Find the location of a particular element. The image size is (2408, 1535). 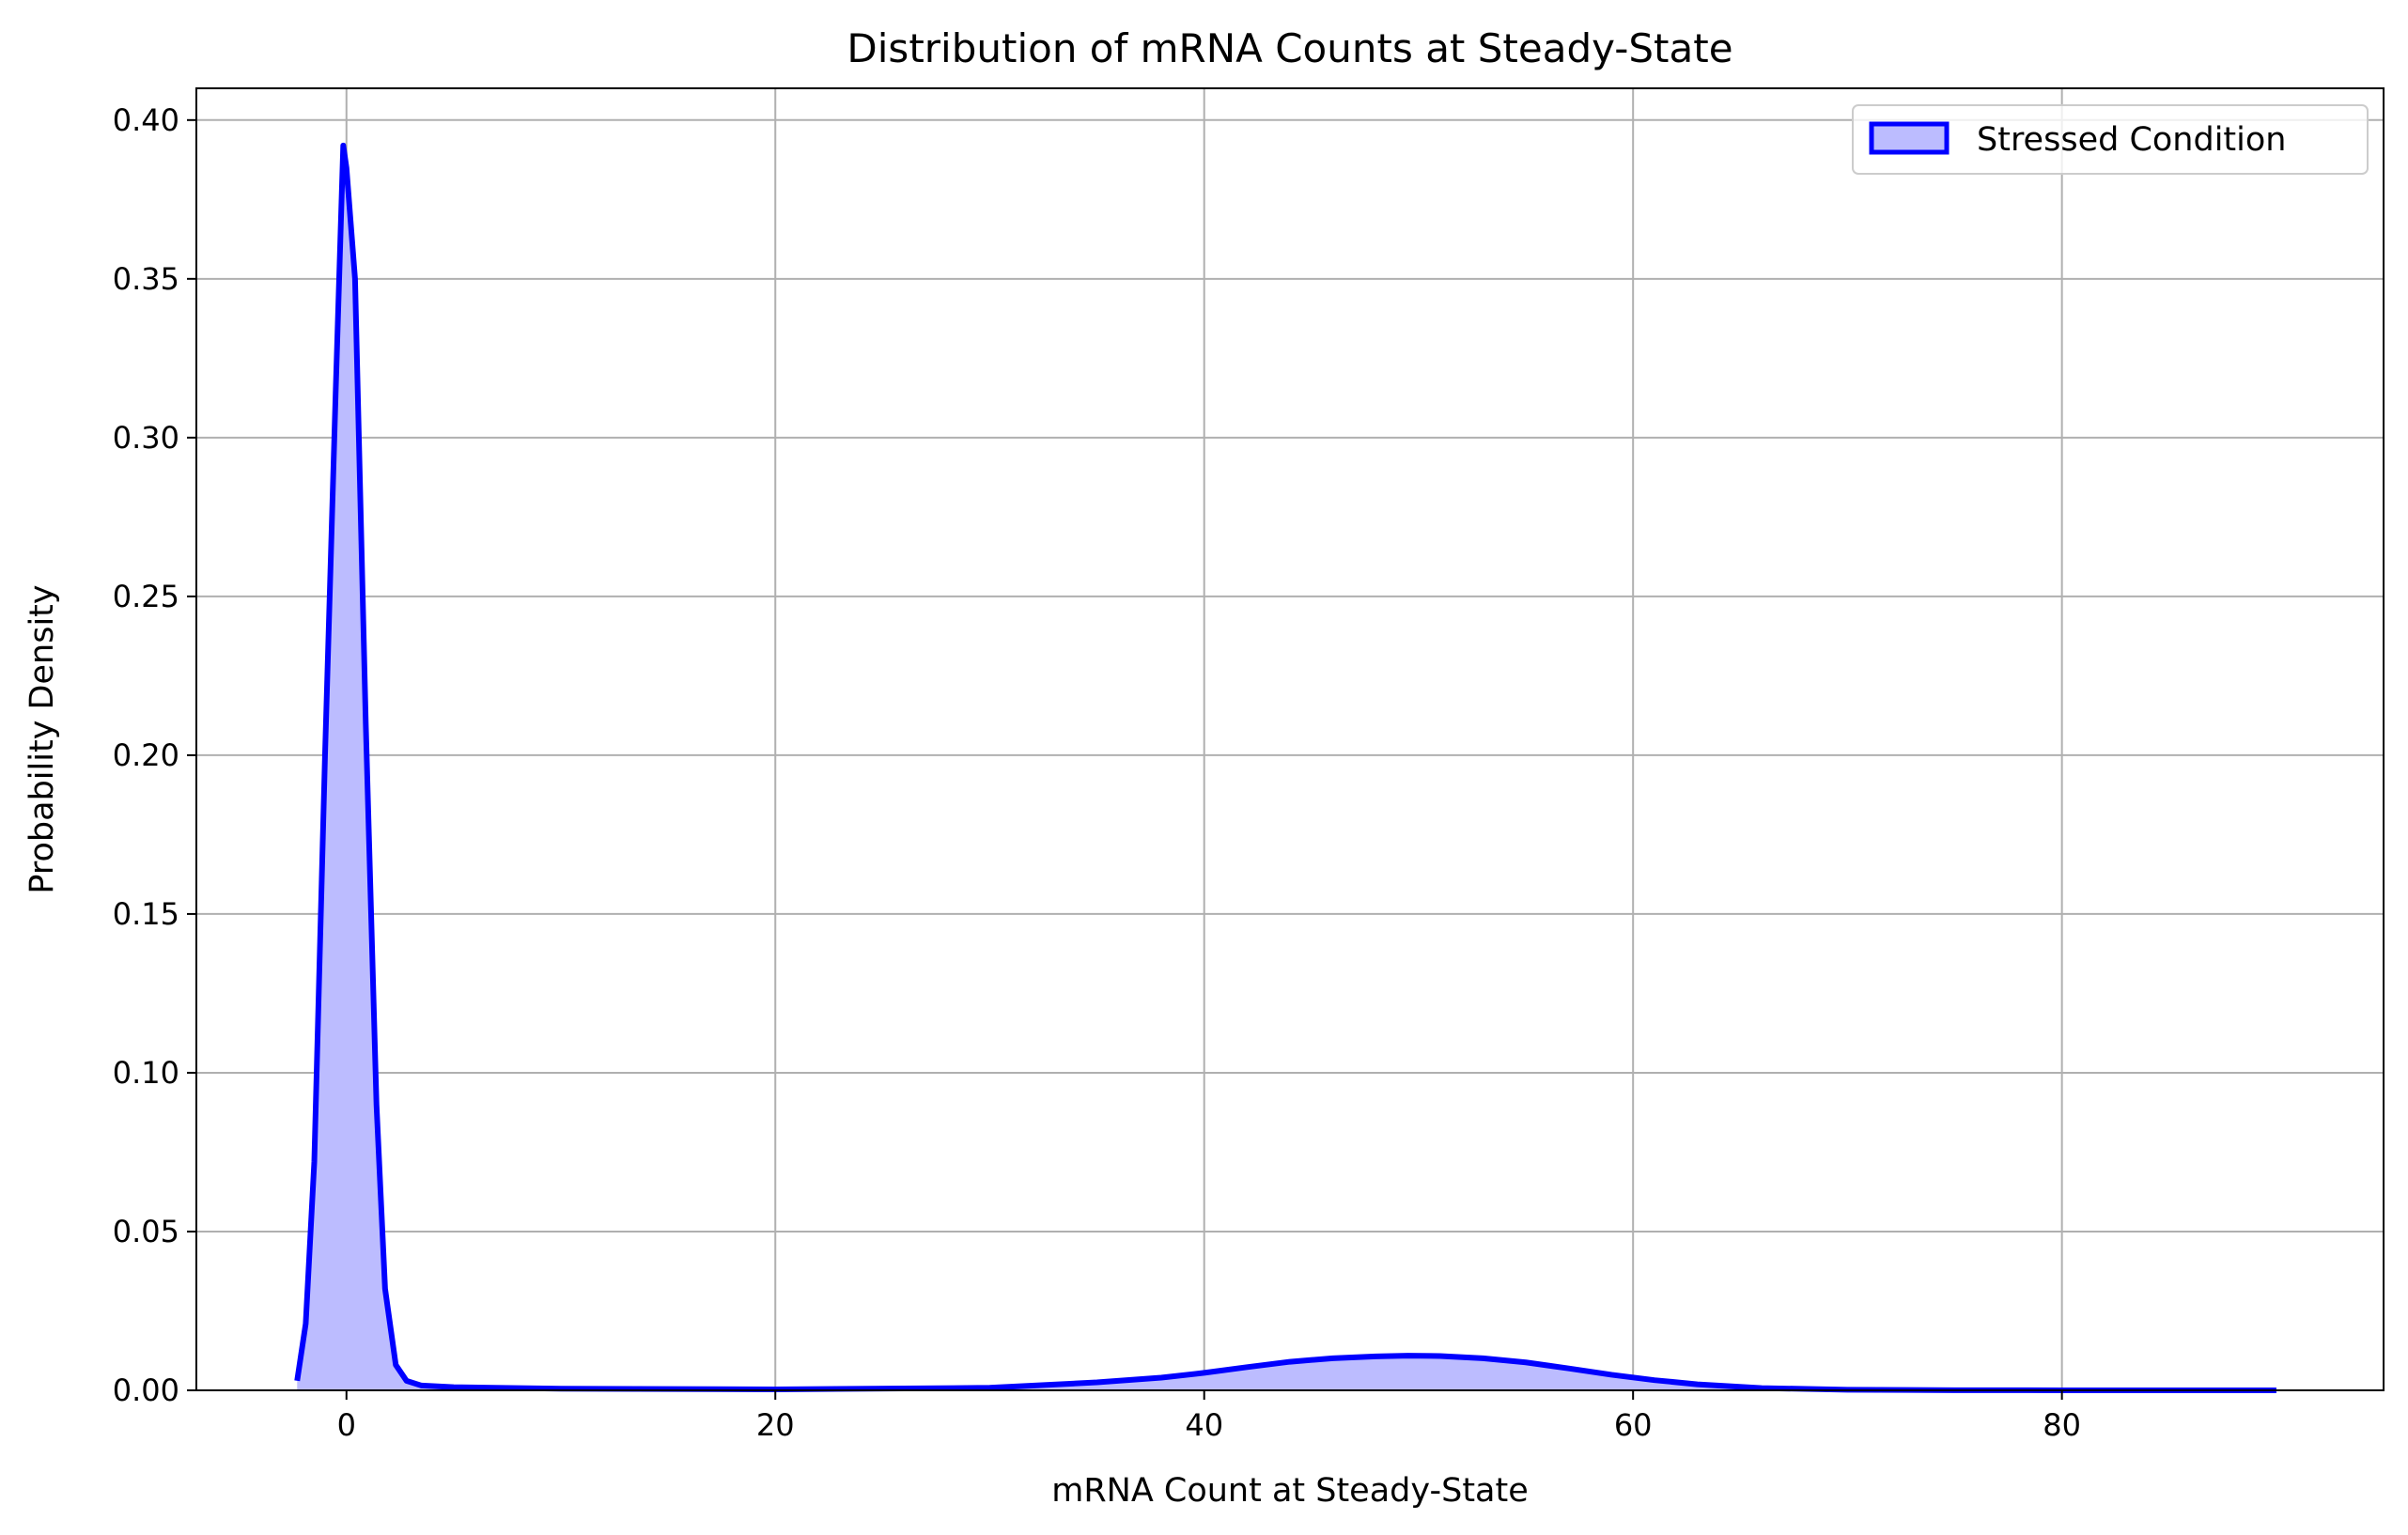

y-tick-label: 0.20 is located at coordinates (146, 755).